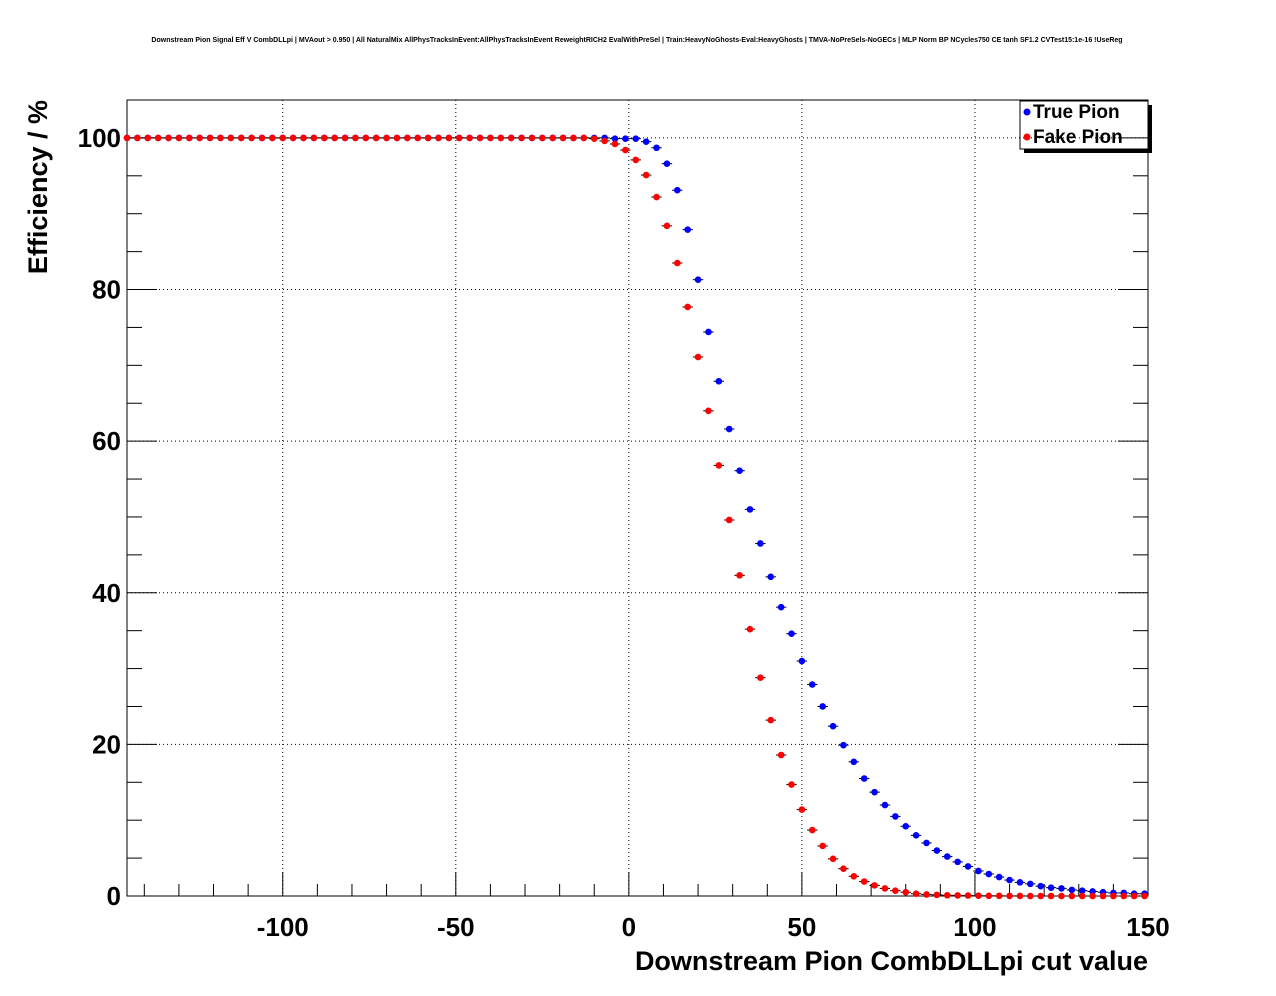 Image resolution: width=1276 pixels, height=996 pixels. Describe the element at coordinates (629, 927) in the screenshot. I see `x-tick-label: 0` at that location.